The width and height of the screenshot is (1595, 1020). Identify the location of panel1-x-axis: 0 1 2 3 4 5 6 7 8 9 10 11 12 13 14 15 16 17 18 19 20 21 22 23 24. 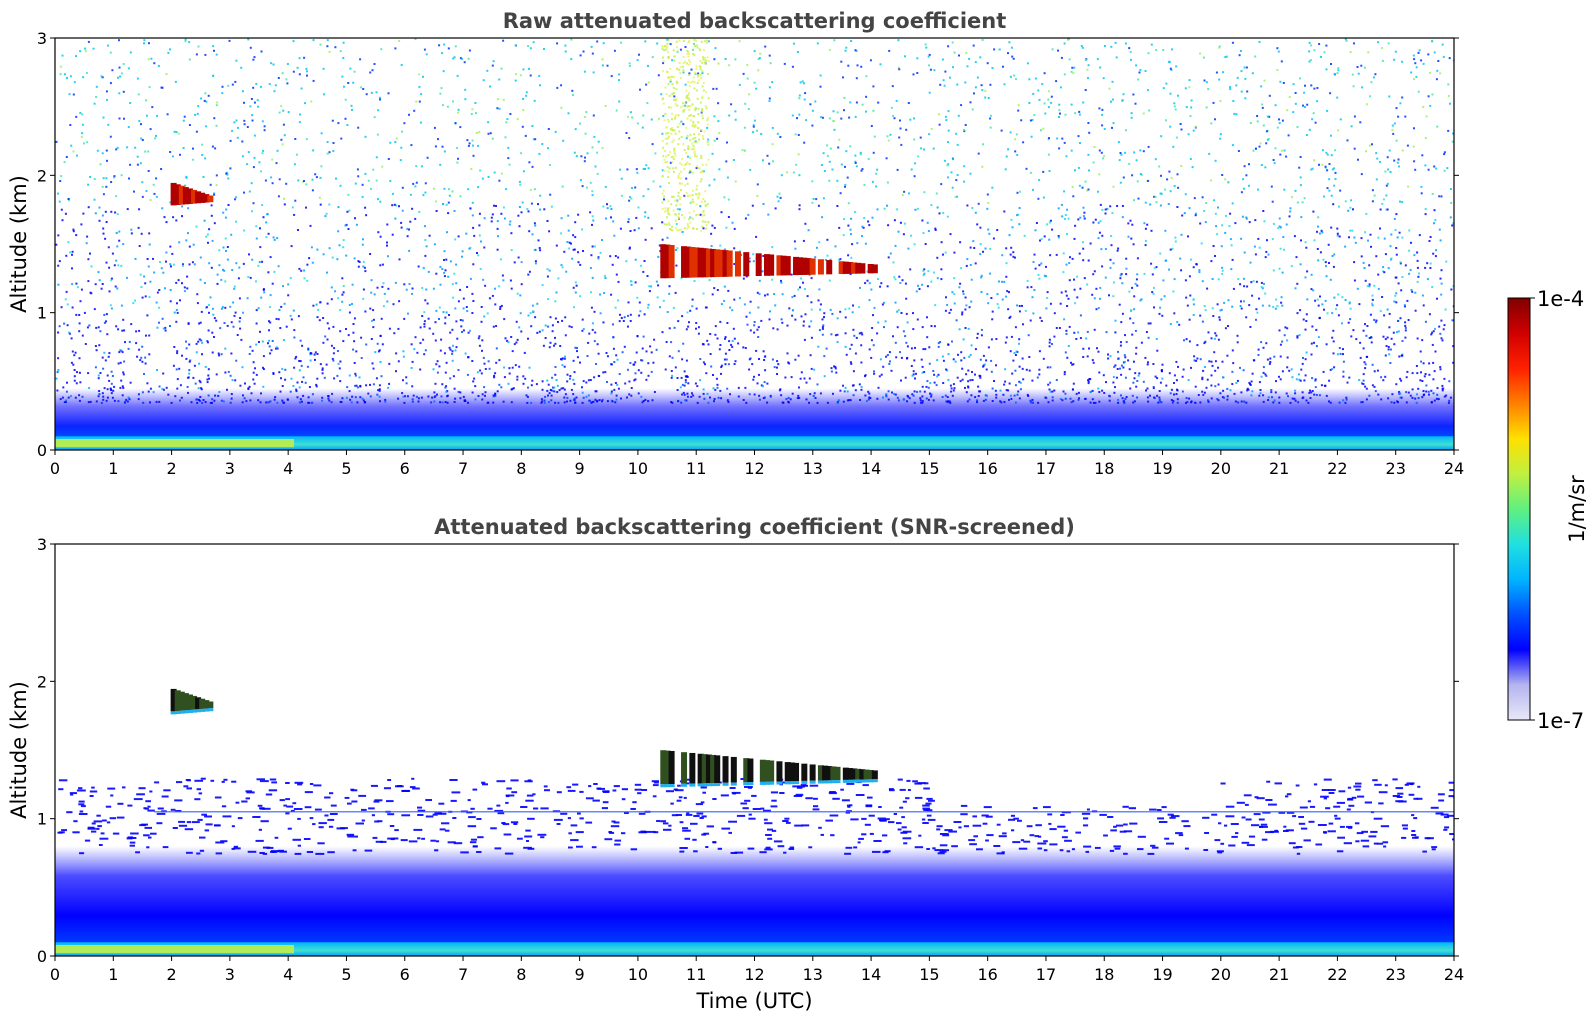
(757, 464).